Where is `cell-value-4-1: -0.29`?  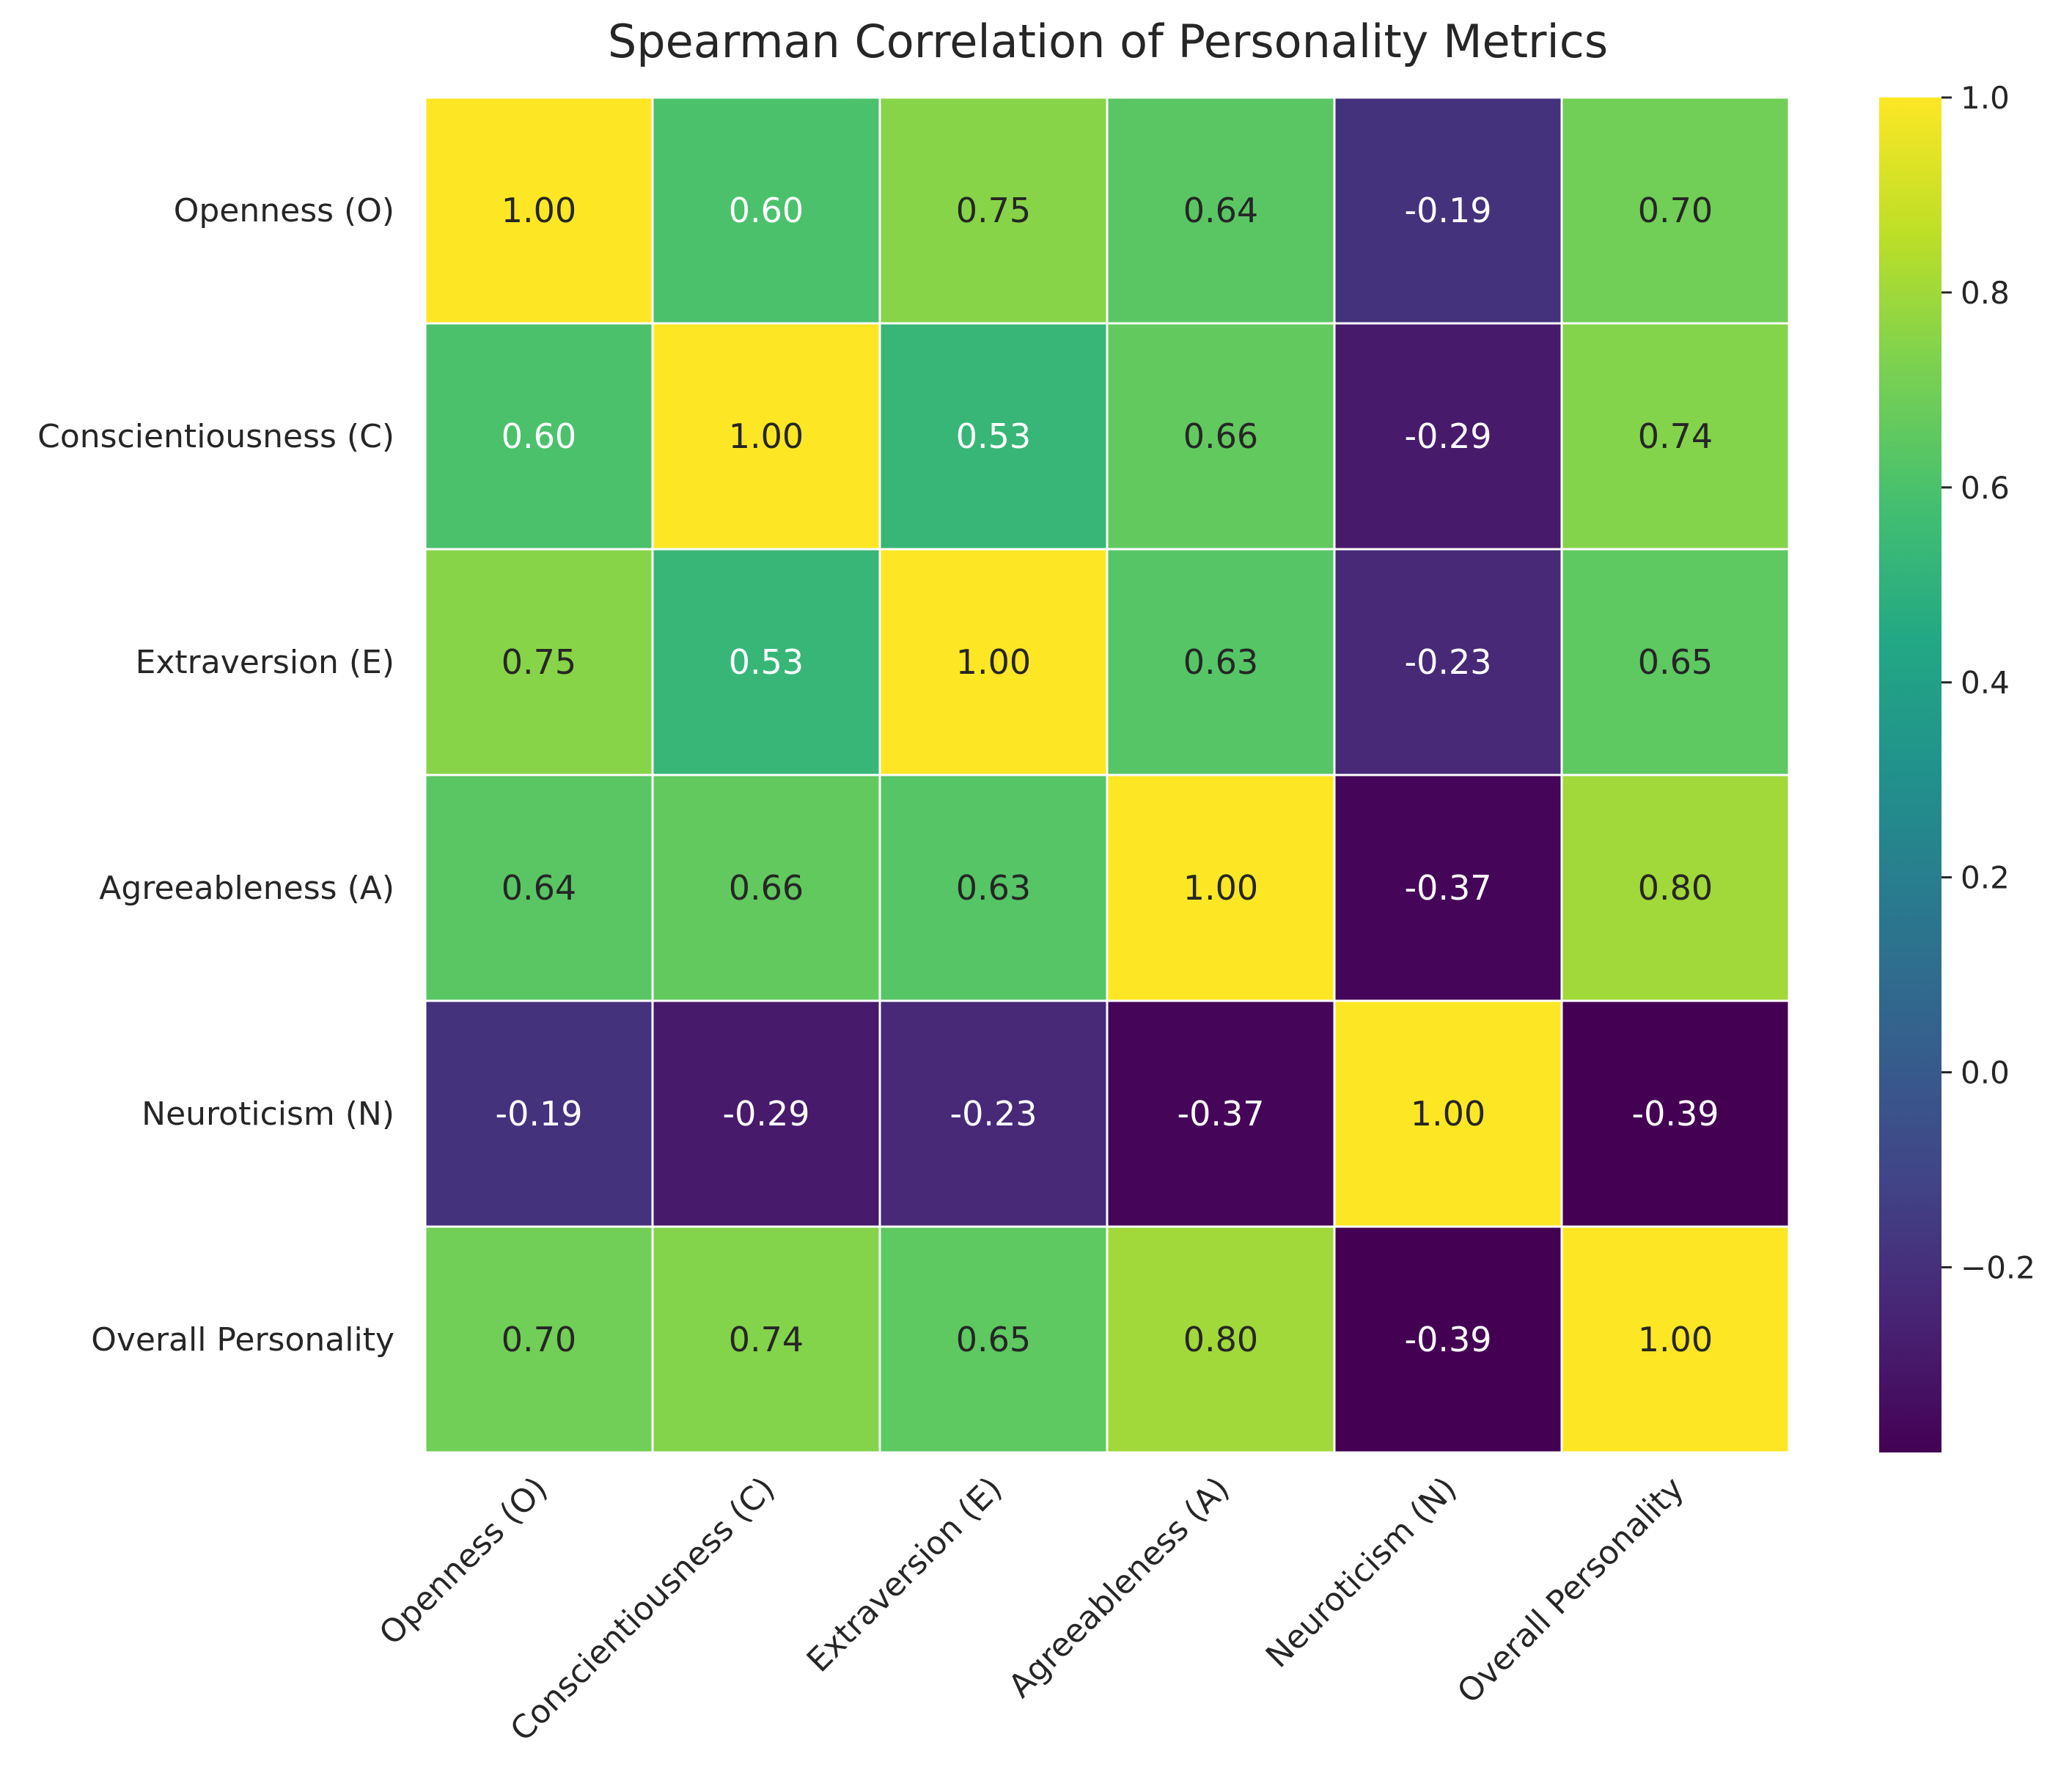 cell-value-4-1: -0.29 is located at coordinates (766, 1114).